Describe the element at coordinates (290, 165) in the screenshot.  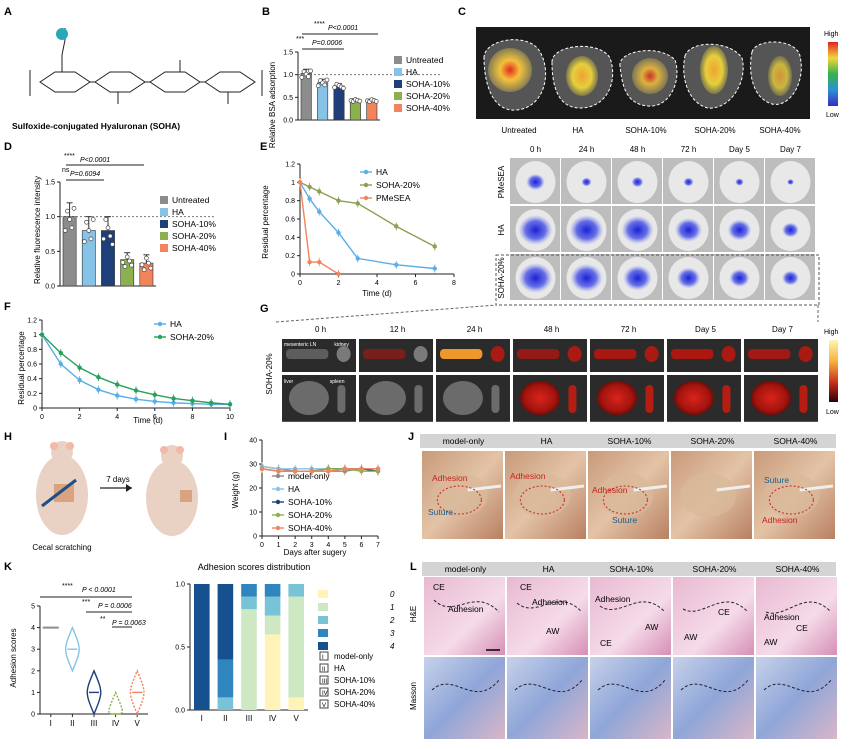
I see `y-tick-label: 1.2` at that location.